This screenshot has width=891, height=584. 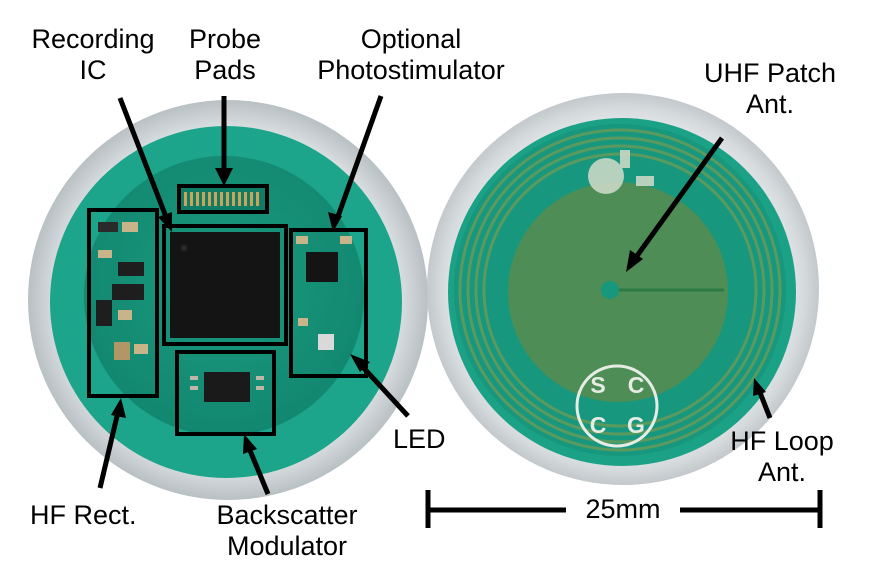 What do you see at coordinates (617, 406) in the screenshot?
I see `sccg-logo: S C C G` at bounding box center [617, 406].